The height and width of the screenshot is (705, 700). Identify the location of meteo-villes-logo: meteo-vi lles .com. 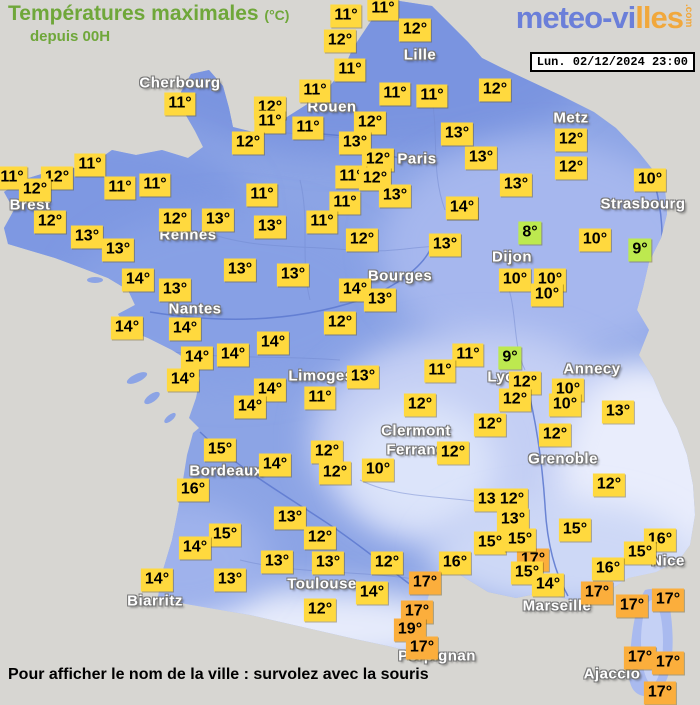
(605, 18).